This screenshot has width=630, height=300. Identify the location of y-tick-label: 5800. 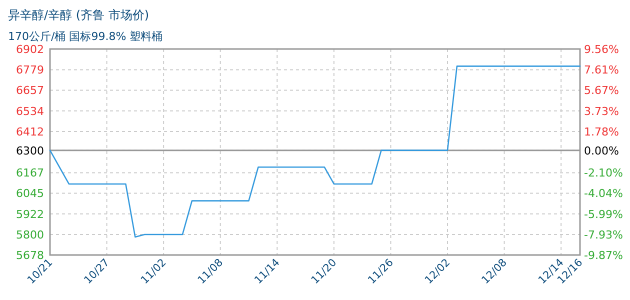
(30, 235).